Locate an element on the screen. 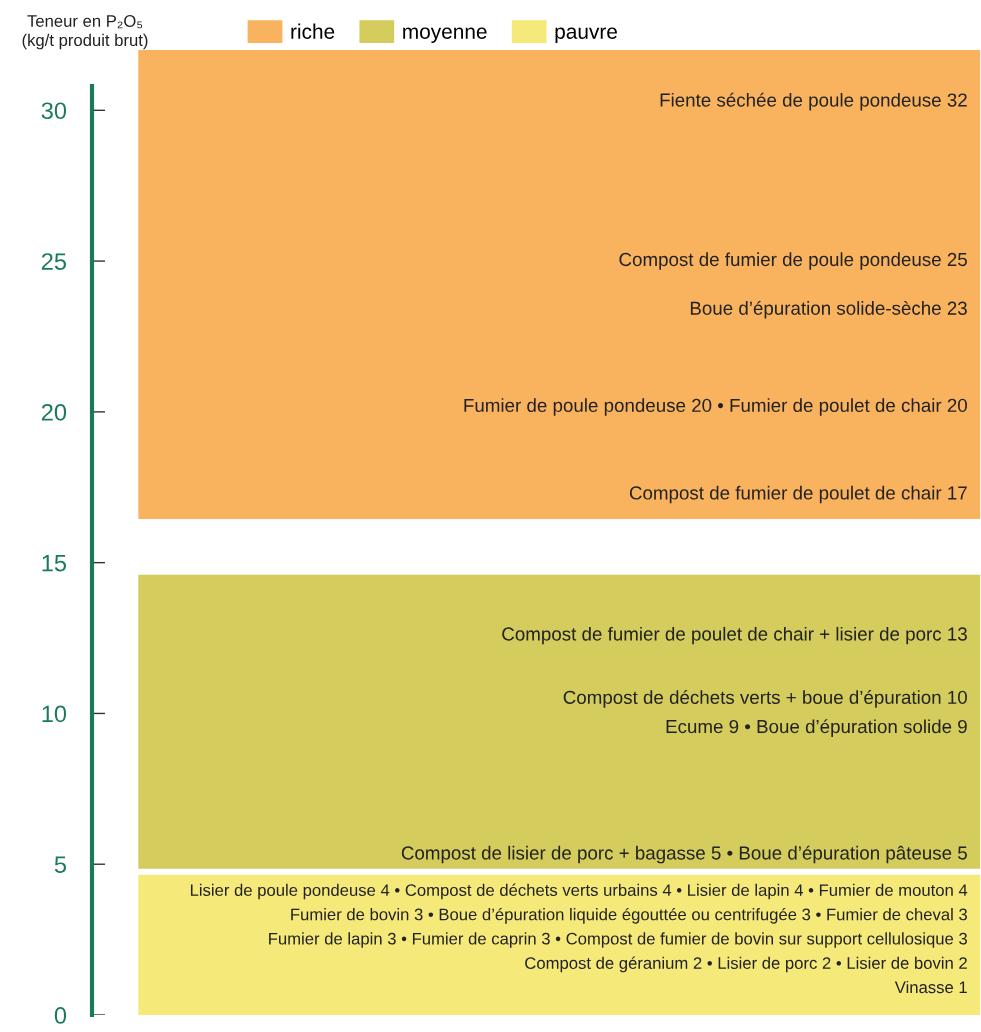 This screenshot has width=981, height=1032. annotation: Fumier de lapin 3 • Fumier de caprin 3 • Compost de fumier de bovin sur support cellulosique 3 is located at coordinates (618, 940).